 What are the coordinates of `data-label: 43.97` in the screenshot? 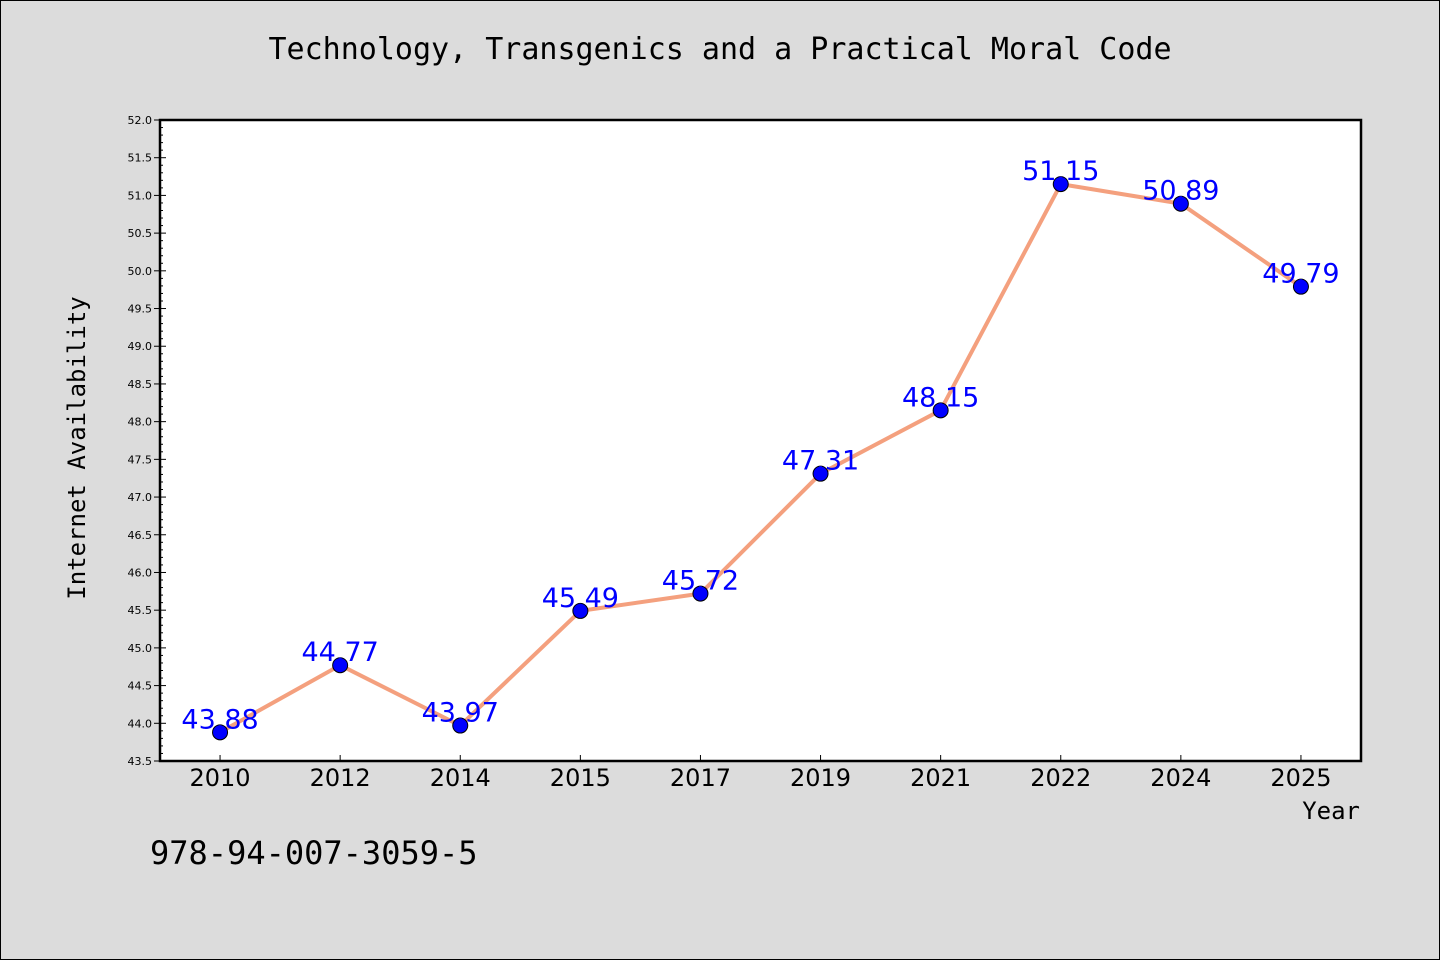 It's located at (460, 713).